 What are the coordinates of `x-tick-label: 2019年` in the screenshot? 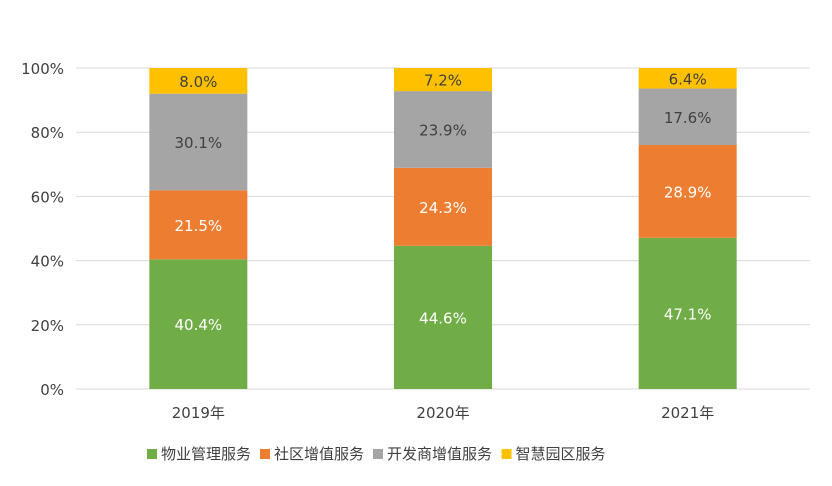 It's located at (198, 413).